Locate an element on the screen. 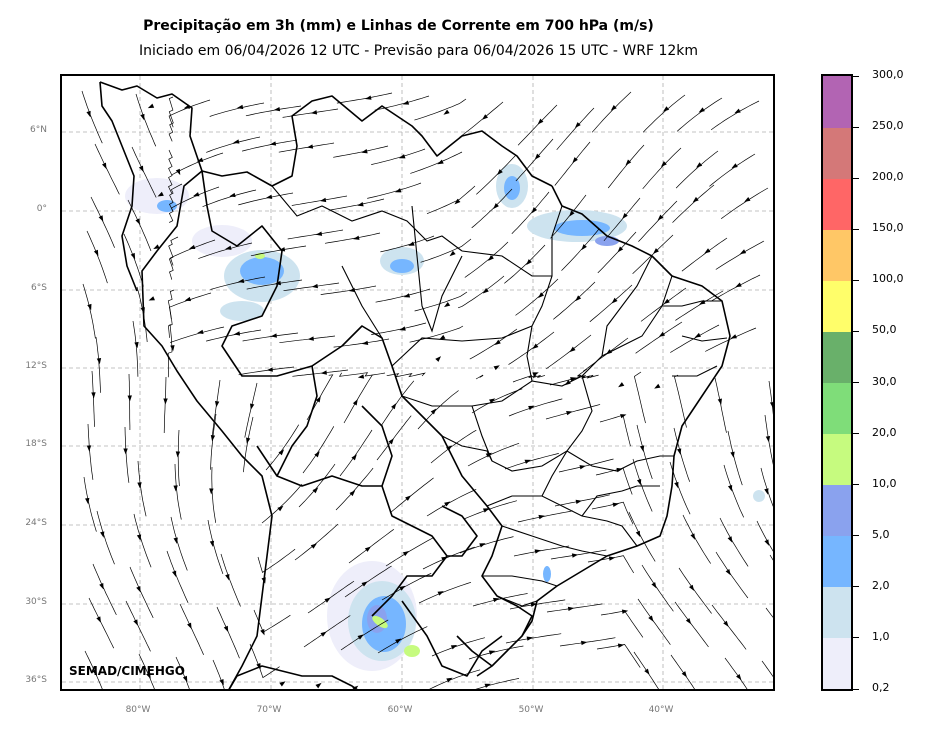 This screenshot has height=735, width=931. precipitation-colorbar is located at coordinates (837, 382).